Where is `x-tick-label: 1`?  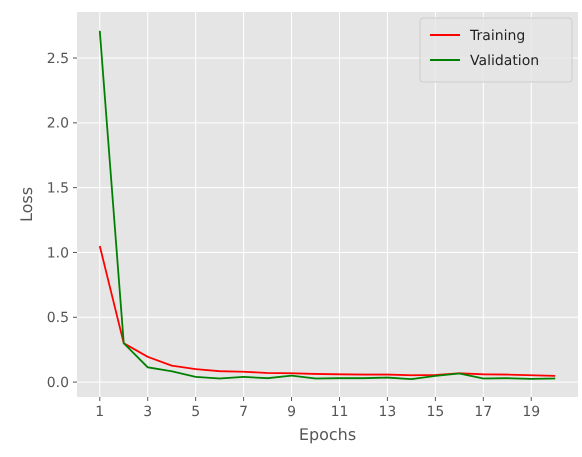
x-tick-label: 1 is located at coordinates (99, 412).